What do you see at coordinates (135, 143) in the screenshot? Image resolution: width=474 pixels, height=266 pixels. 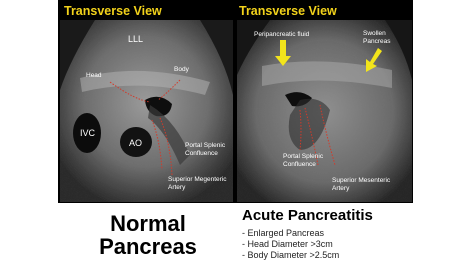 I see `annotation: AO` at bounding box center [135, 143].